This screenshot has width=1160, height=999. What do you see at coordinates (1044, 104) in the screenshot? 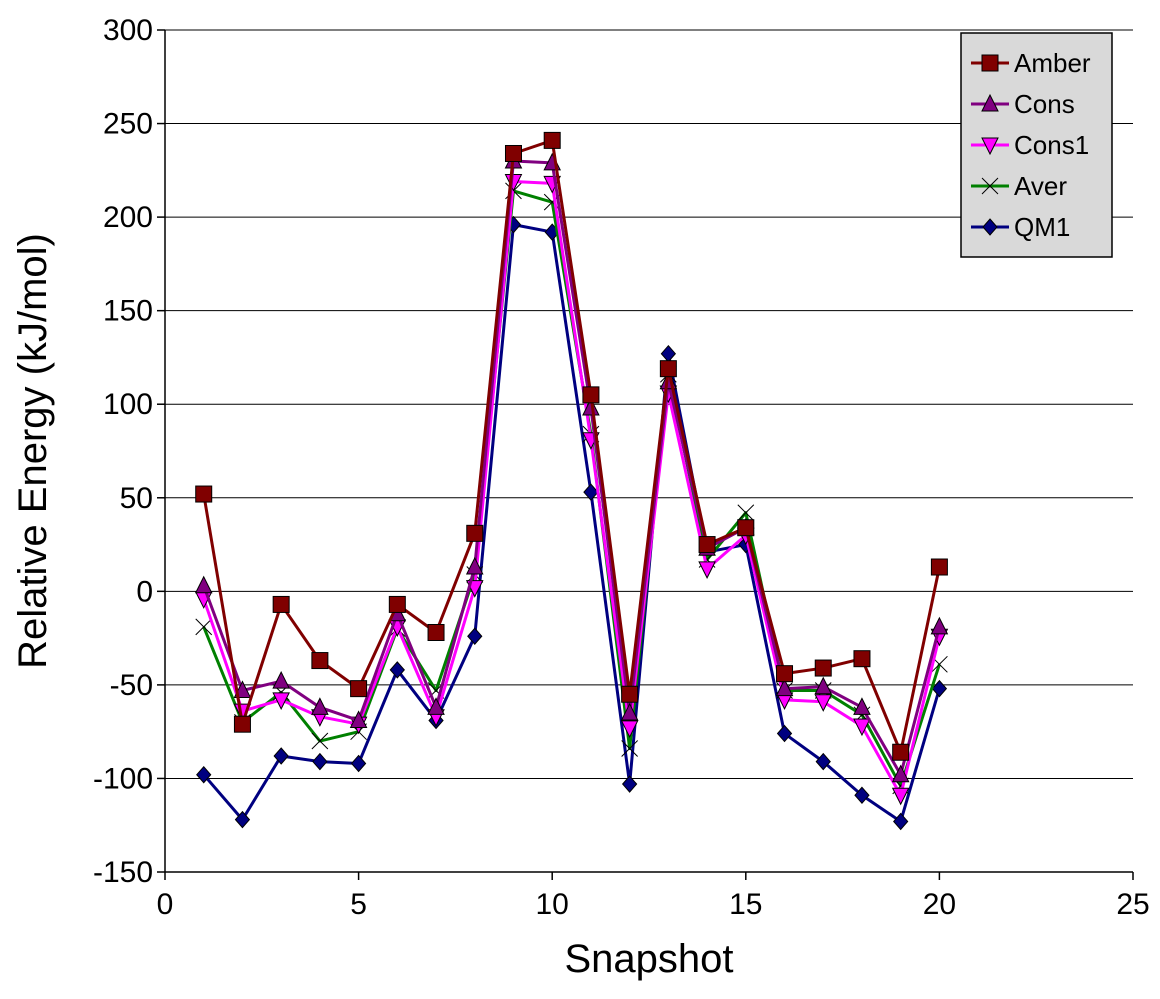
I see `legend-label-cons: Cons` at bounding box center [1044, 104].